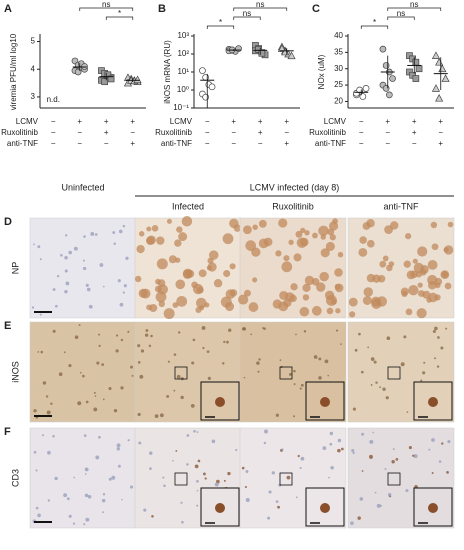  Describe the element at coordinates (19, 132) in the screenshot. I see `row-label: Ruxolitinib` at that location.